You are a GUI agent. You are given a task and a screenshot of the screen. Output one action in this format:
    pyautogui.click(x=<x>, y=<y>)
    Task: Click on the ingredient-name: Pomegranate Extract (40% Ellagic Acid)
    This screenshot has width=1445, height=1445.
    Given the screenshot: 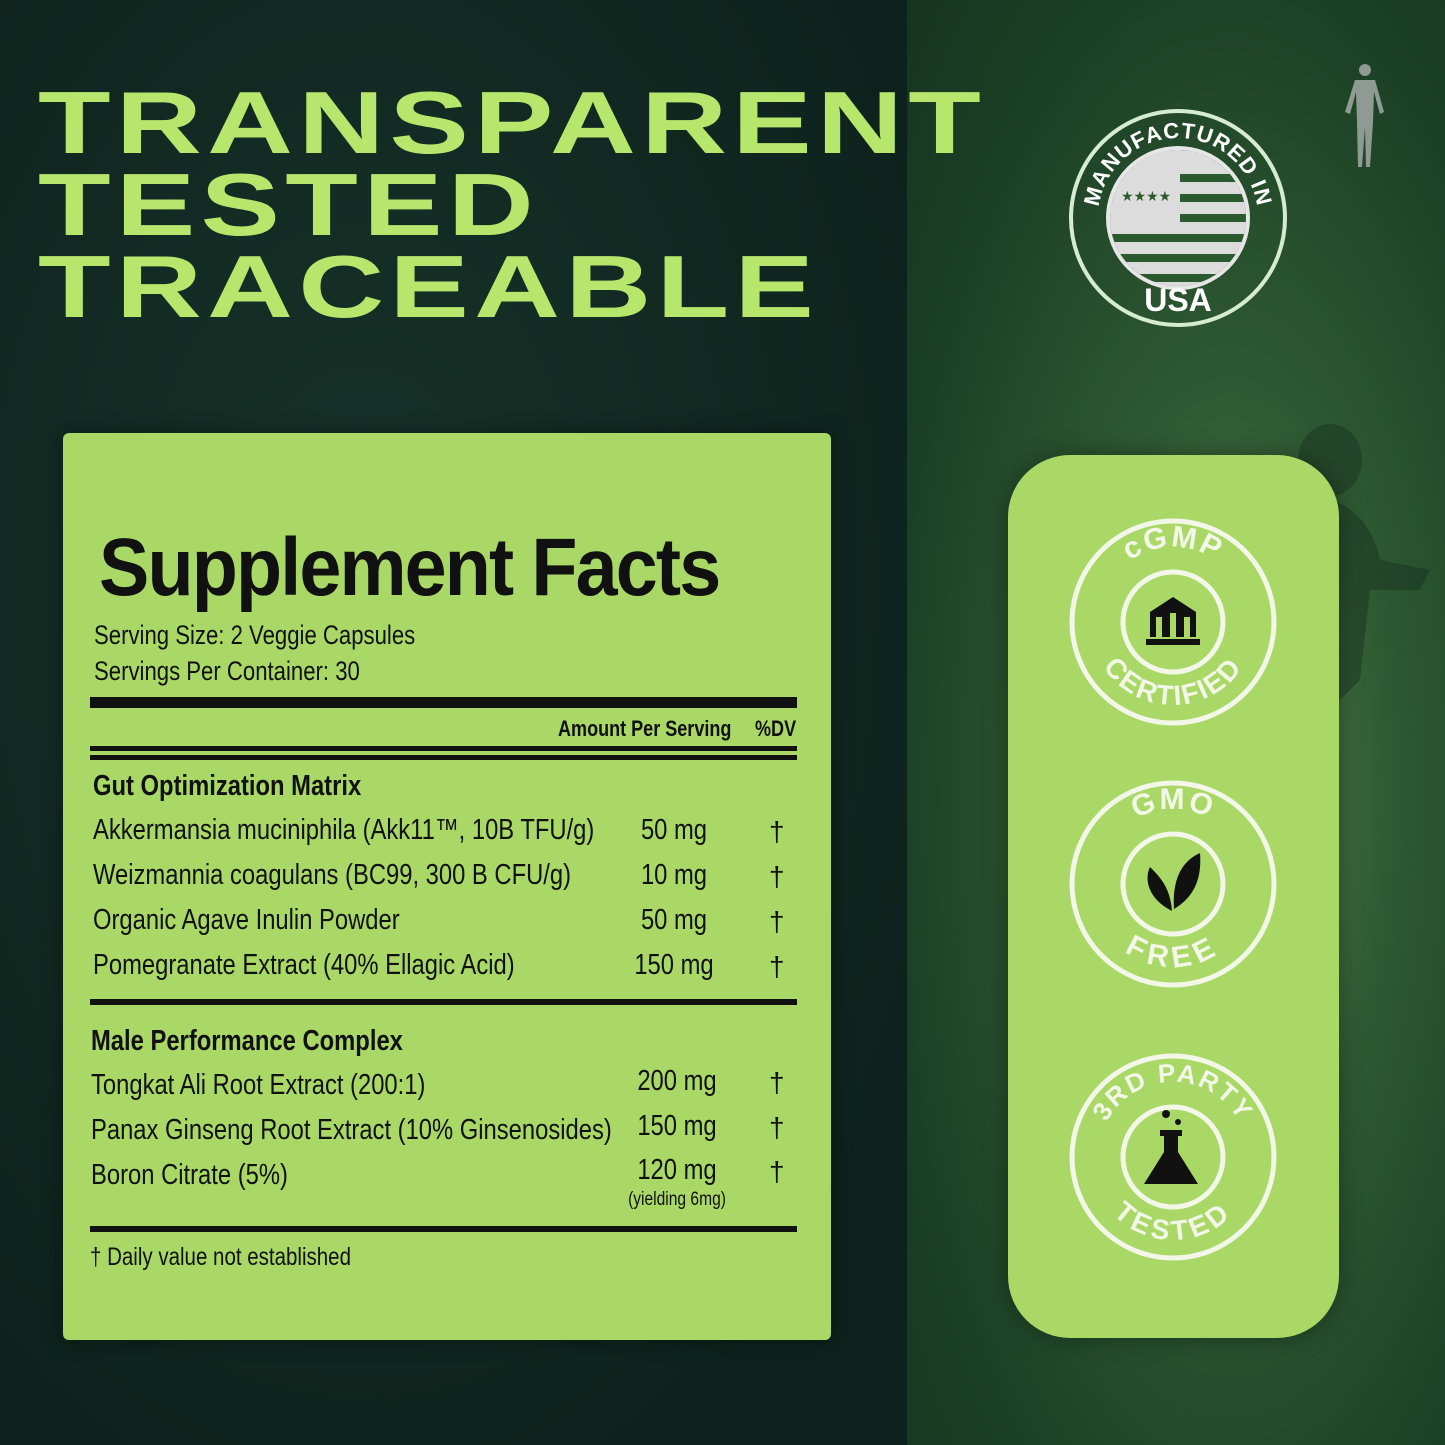 What is the action you would take?
    pyautogui.click(x=304, y=965)
    